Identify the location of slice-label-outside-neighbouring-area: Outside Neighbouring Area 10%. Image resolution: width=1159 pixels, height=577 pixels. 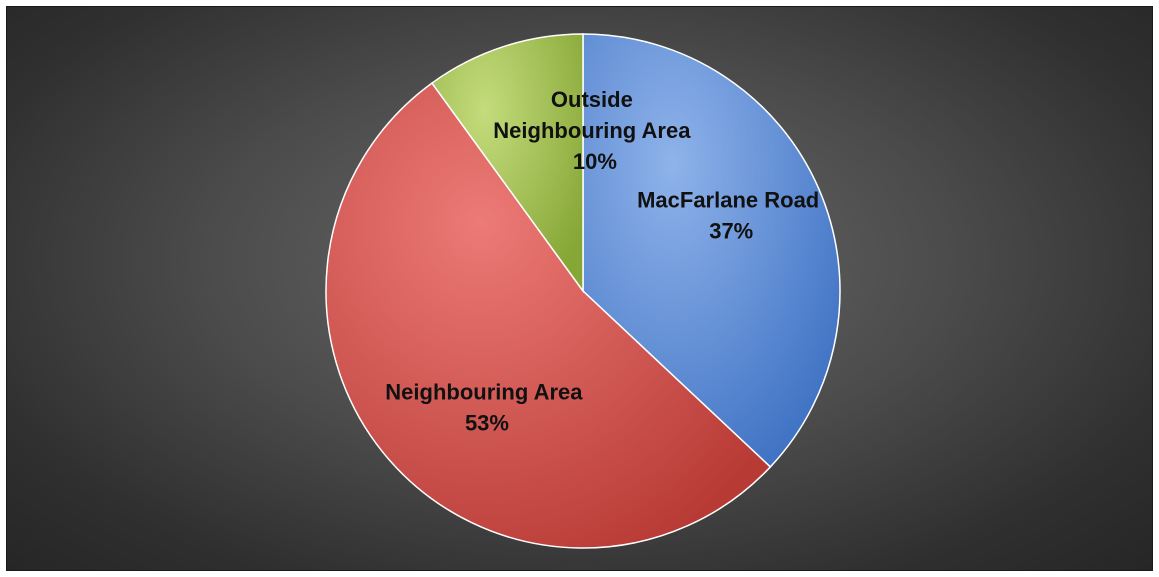
(594, 130).